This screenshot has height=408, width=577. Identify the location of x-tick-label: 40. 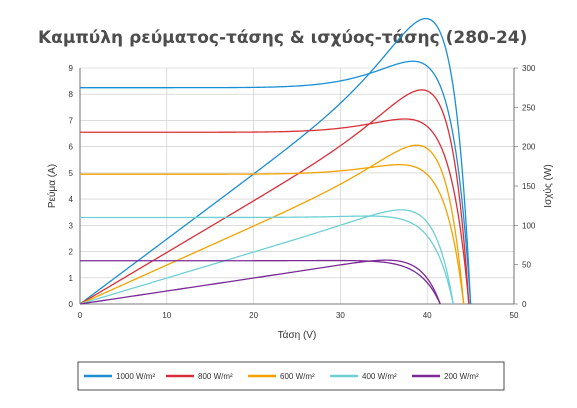
(427, 315).